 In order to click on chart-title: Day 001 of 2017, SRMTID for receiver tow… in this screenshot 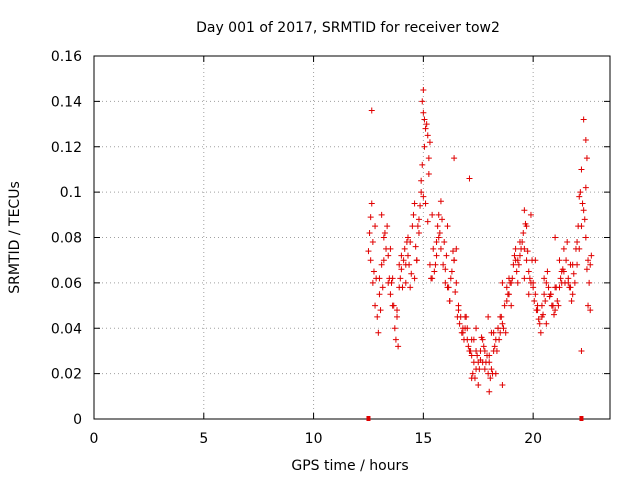, I will do `click(348, 28)`.